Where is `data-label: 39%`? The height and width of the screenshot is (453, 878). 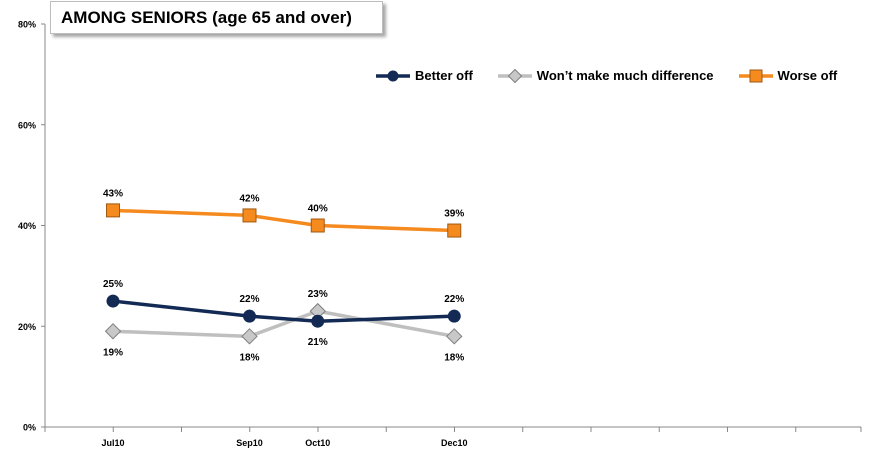
data-label: 39% is located at coordinates (454, 214).